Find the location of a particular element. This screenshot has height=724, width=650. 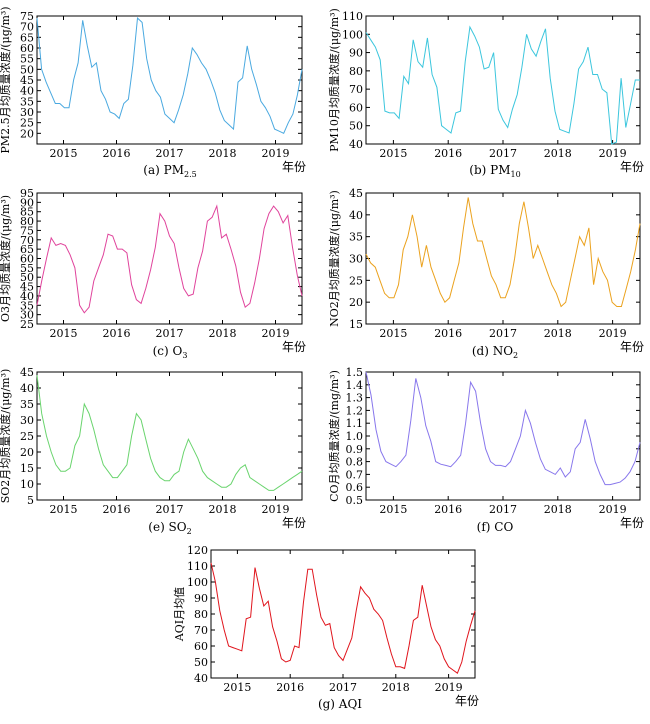

chart-caption-text: (b) PM is located at coordinates (489, 170).